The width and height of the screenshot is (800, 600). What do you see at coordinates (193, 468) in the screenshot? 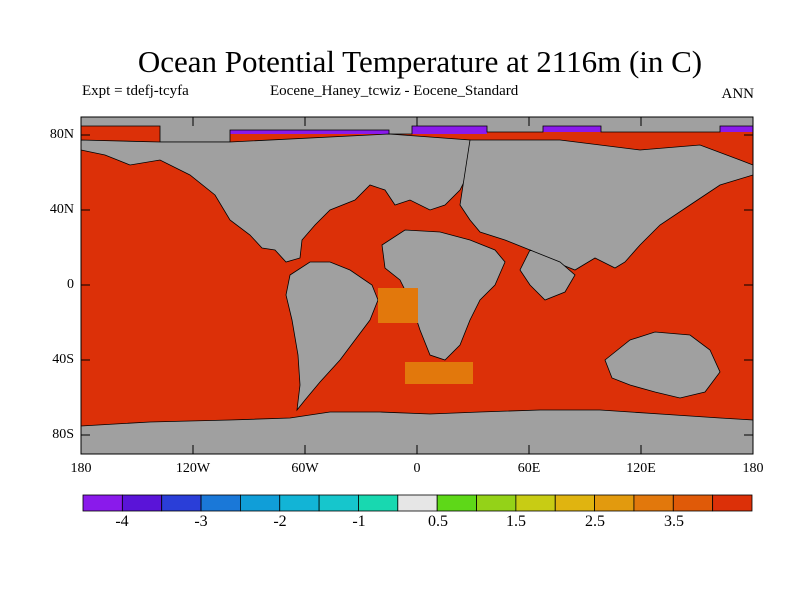
I see `lon-label-120w: 120W` at bounding box center [193, 468].